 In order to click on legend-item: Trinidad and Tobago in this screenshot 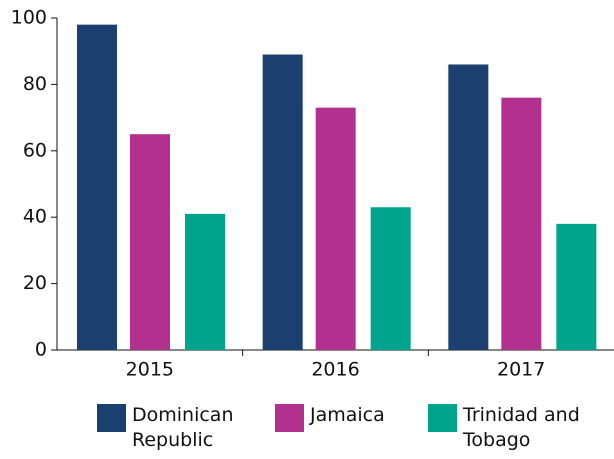, I will do `click(508, 428)`.